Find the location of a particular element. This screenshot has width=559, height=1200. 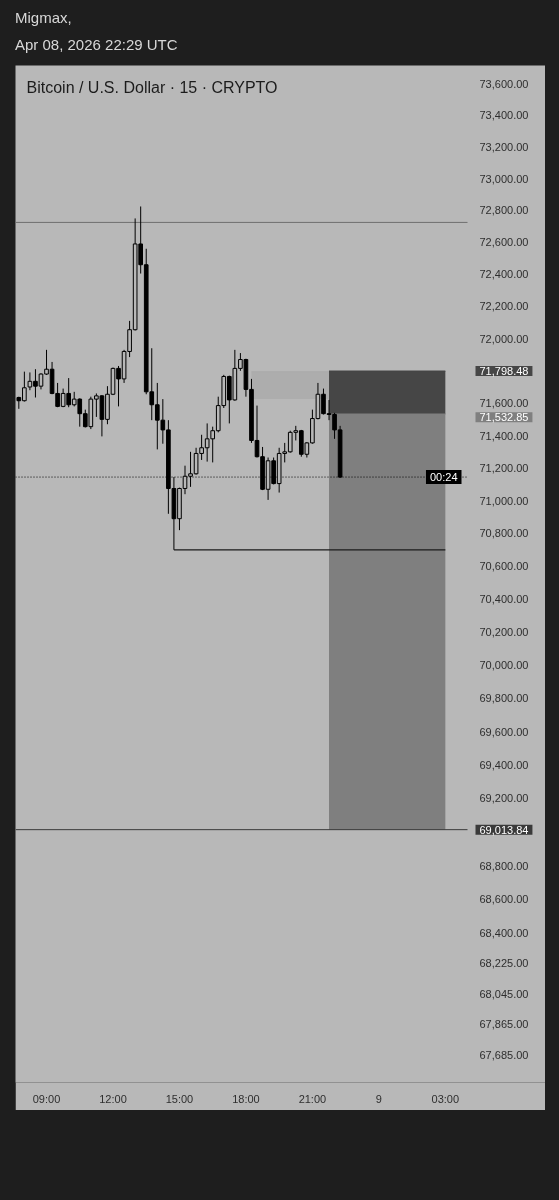

y-tick-label: 68,045.00 is located at coordinates (504, 993).